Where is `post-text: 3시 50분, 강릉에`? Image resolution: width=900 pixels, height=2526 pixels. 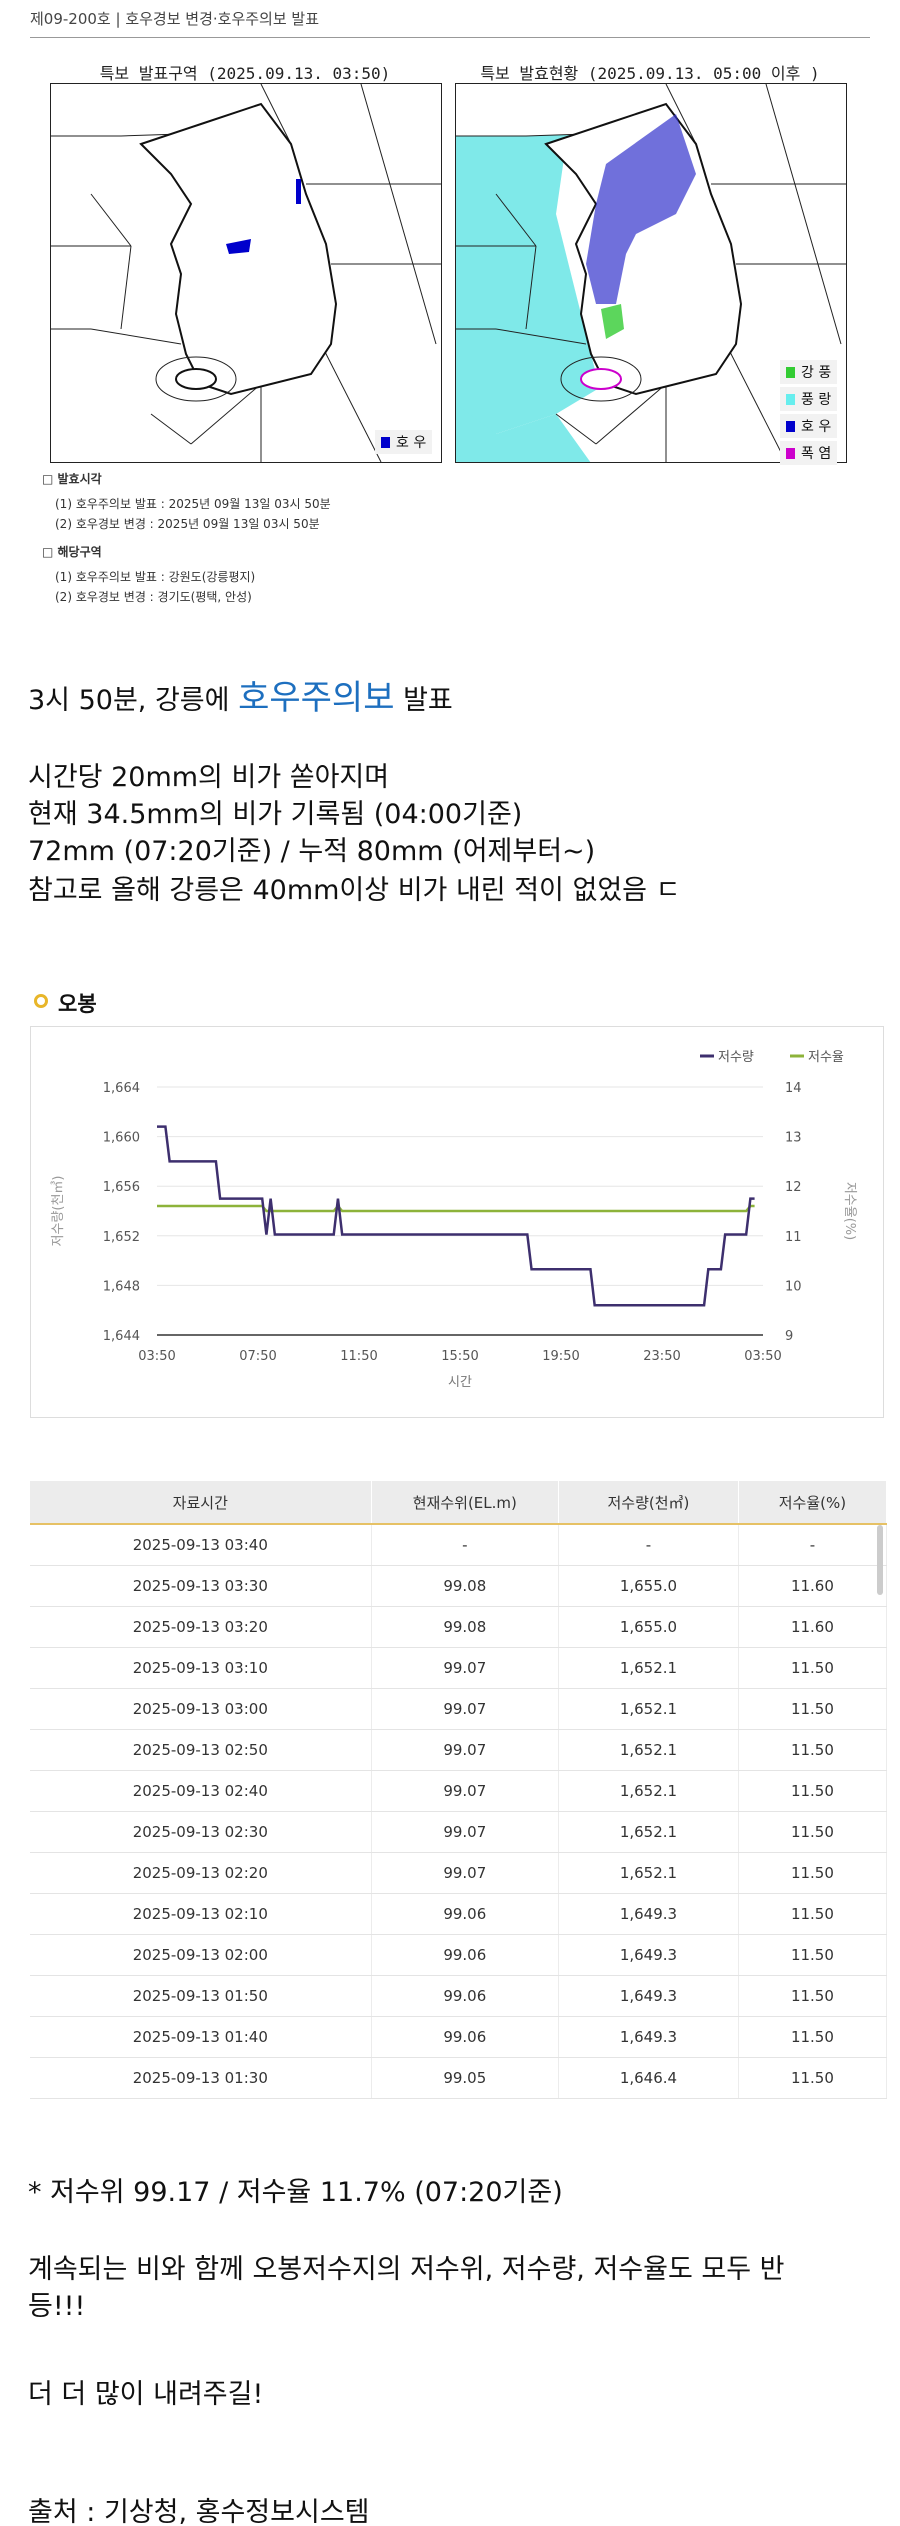
post-text: 3시 50분, 강릉에 is located at coordinates (133, 700).